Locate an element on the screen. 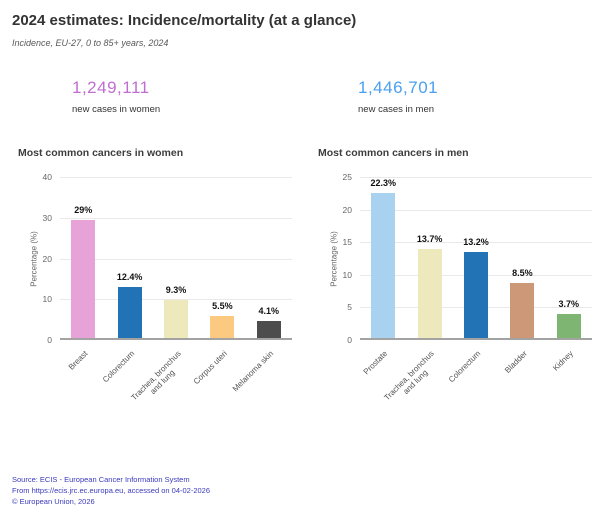 The width and height of the screenshot is (600, 520). bar-value-label: 3.7% is located at coordinates (569, 303).